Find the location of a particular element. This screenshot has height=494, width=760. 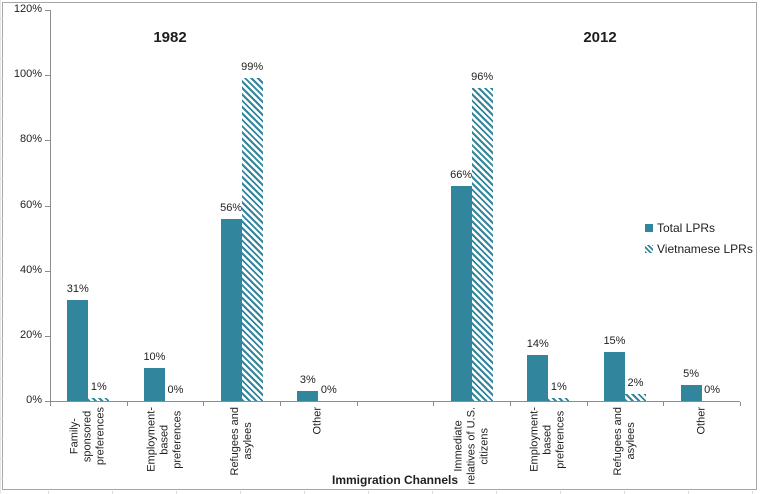

group-header-1982: 1982 is located at coordinates (170, 37).